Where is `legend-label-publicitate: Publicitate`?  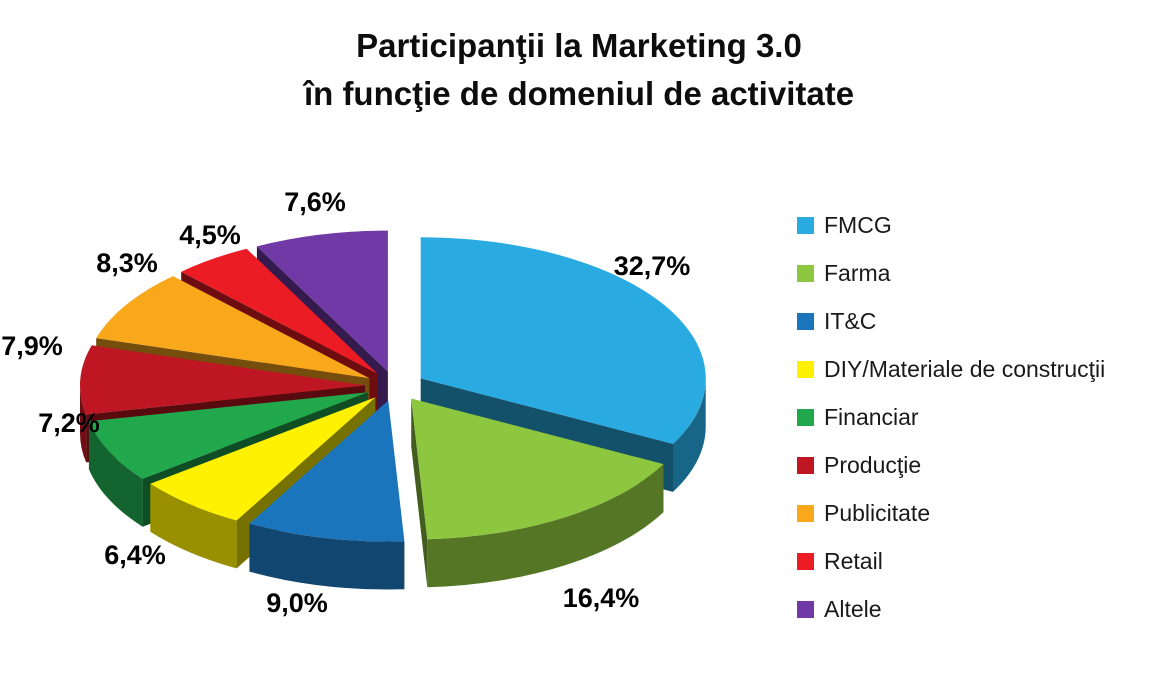 legend-label-publicitate: Publicitate is located at coordinates (877, 513).